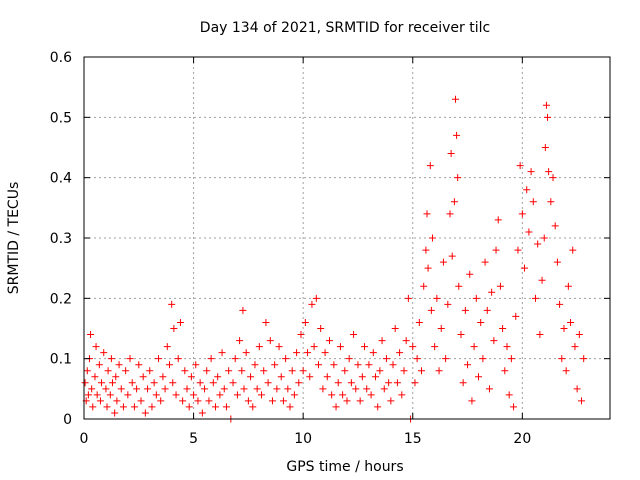 The image size is (640, 480). What do you see at coordinates (344, 467) in the screenshot?
I see `x-axis-label: GPS time / hours` at bounding box center [344, 467].